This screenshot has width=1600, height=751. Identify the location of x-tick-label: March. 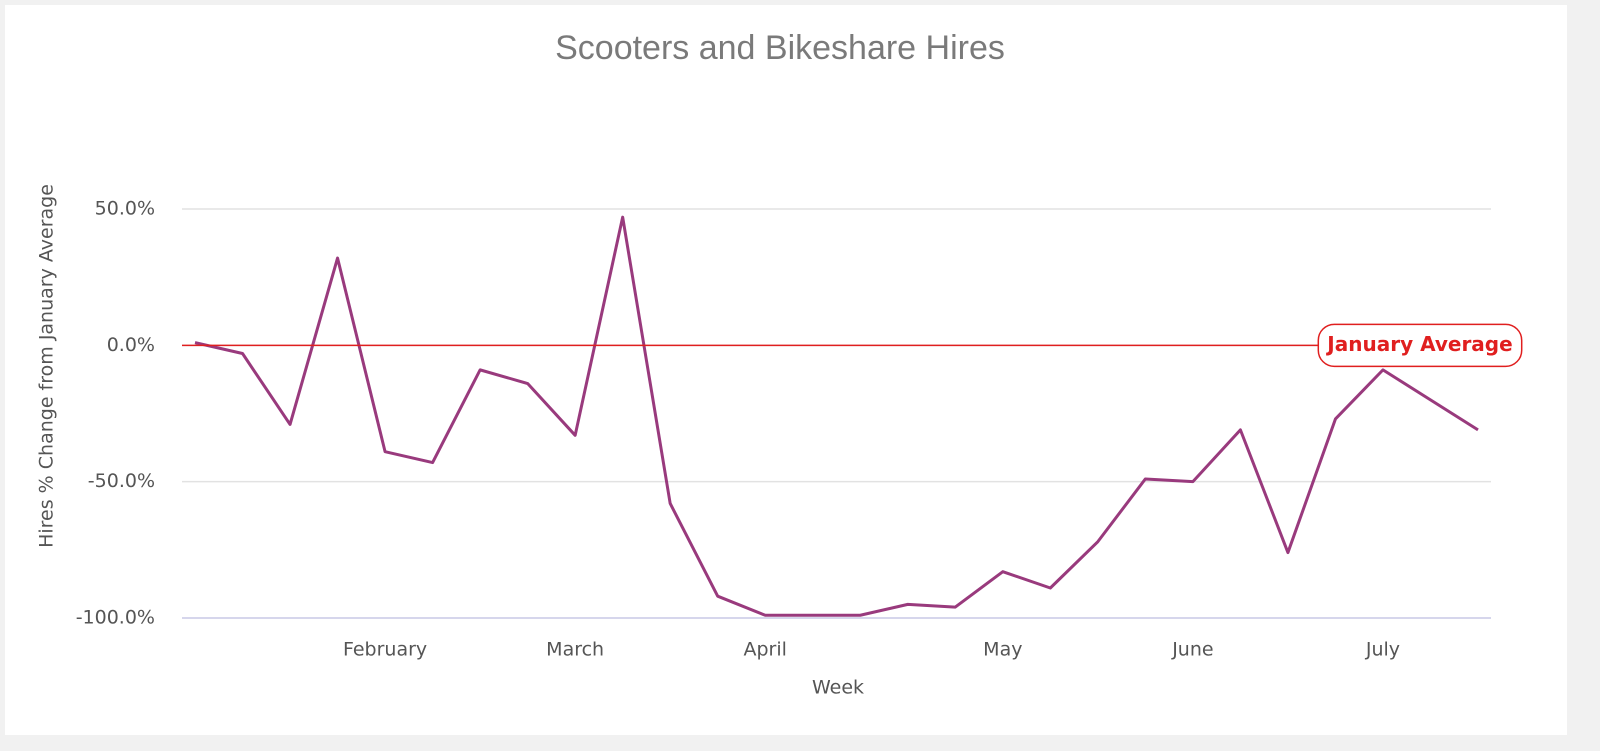
(575, 650).